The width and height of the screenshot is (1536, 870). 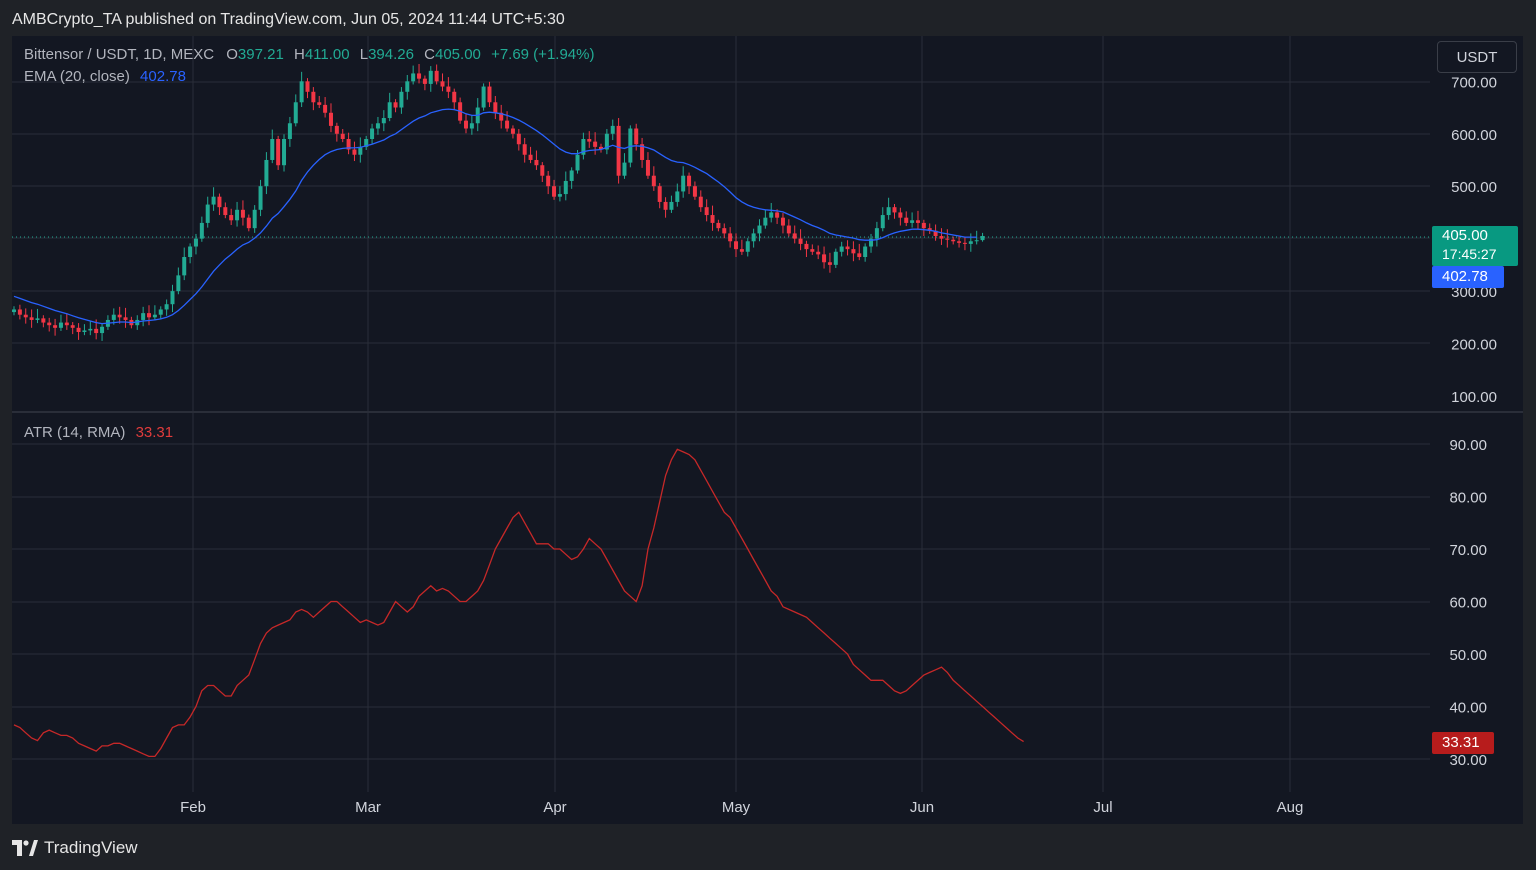 I want to click on open-label: O, so click(x=232, y=54).